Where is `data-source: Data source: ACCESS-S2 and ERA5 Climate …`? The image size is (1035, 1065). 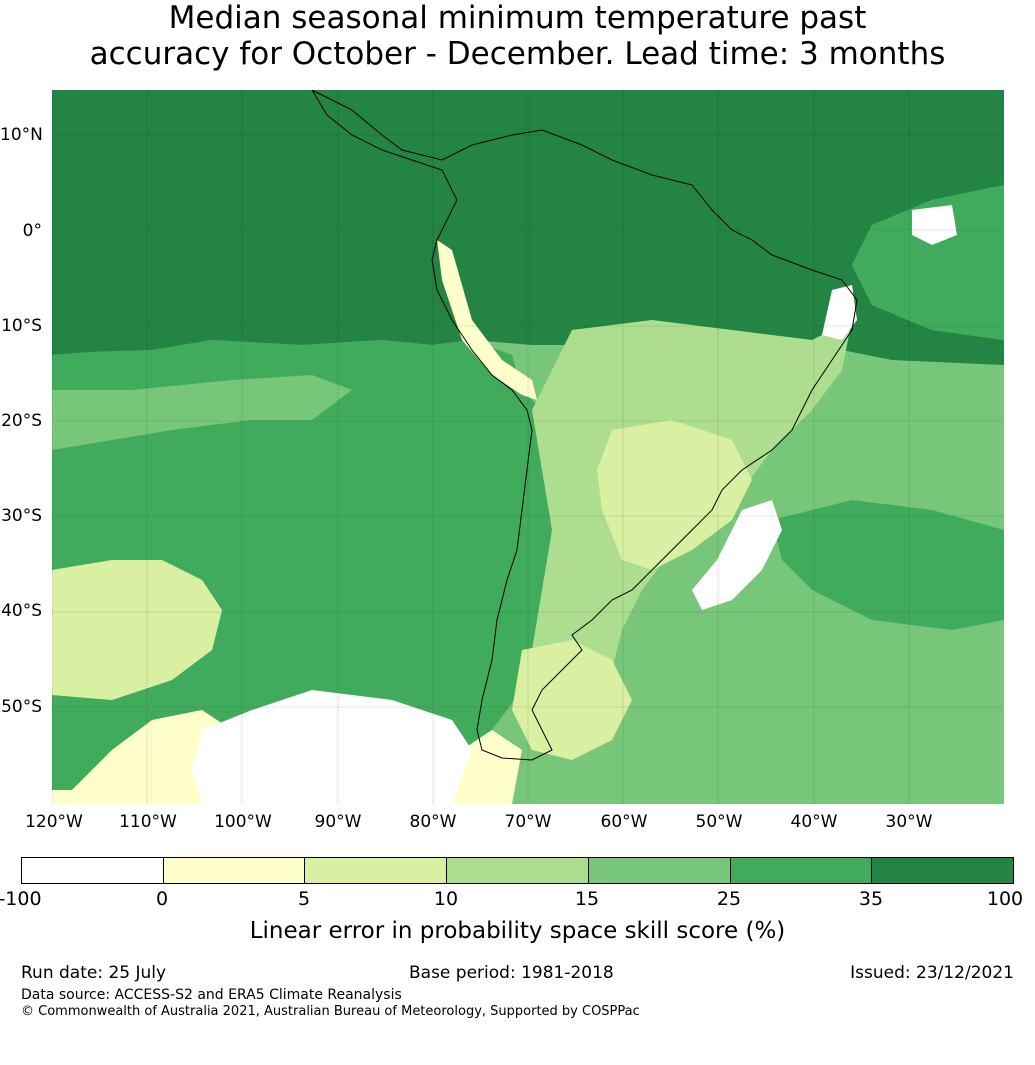
data-source: Data source: ACCESS-S2 and ERA5 Climate … is located at coordinates (211, 995).